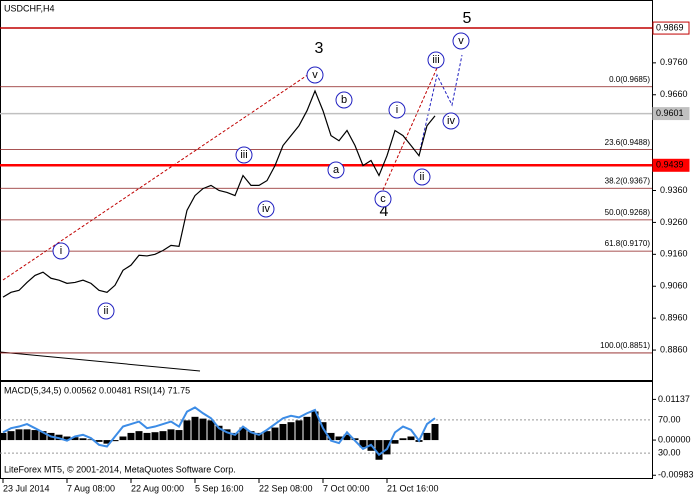 The image size is (700, 500). Describe the element at coordinates (319, 48) in the screenshot. I see `wave-label: 3` at that location.